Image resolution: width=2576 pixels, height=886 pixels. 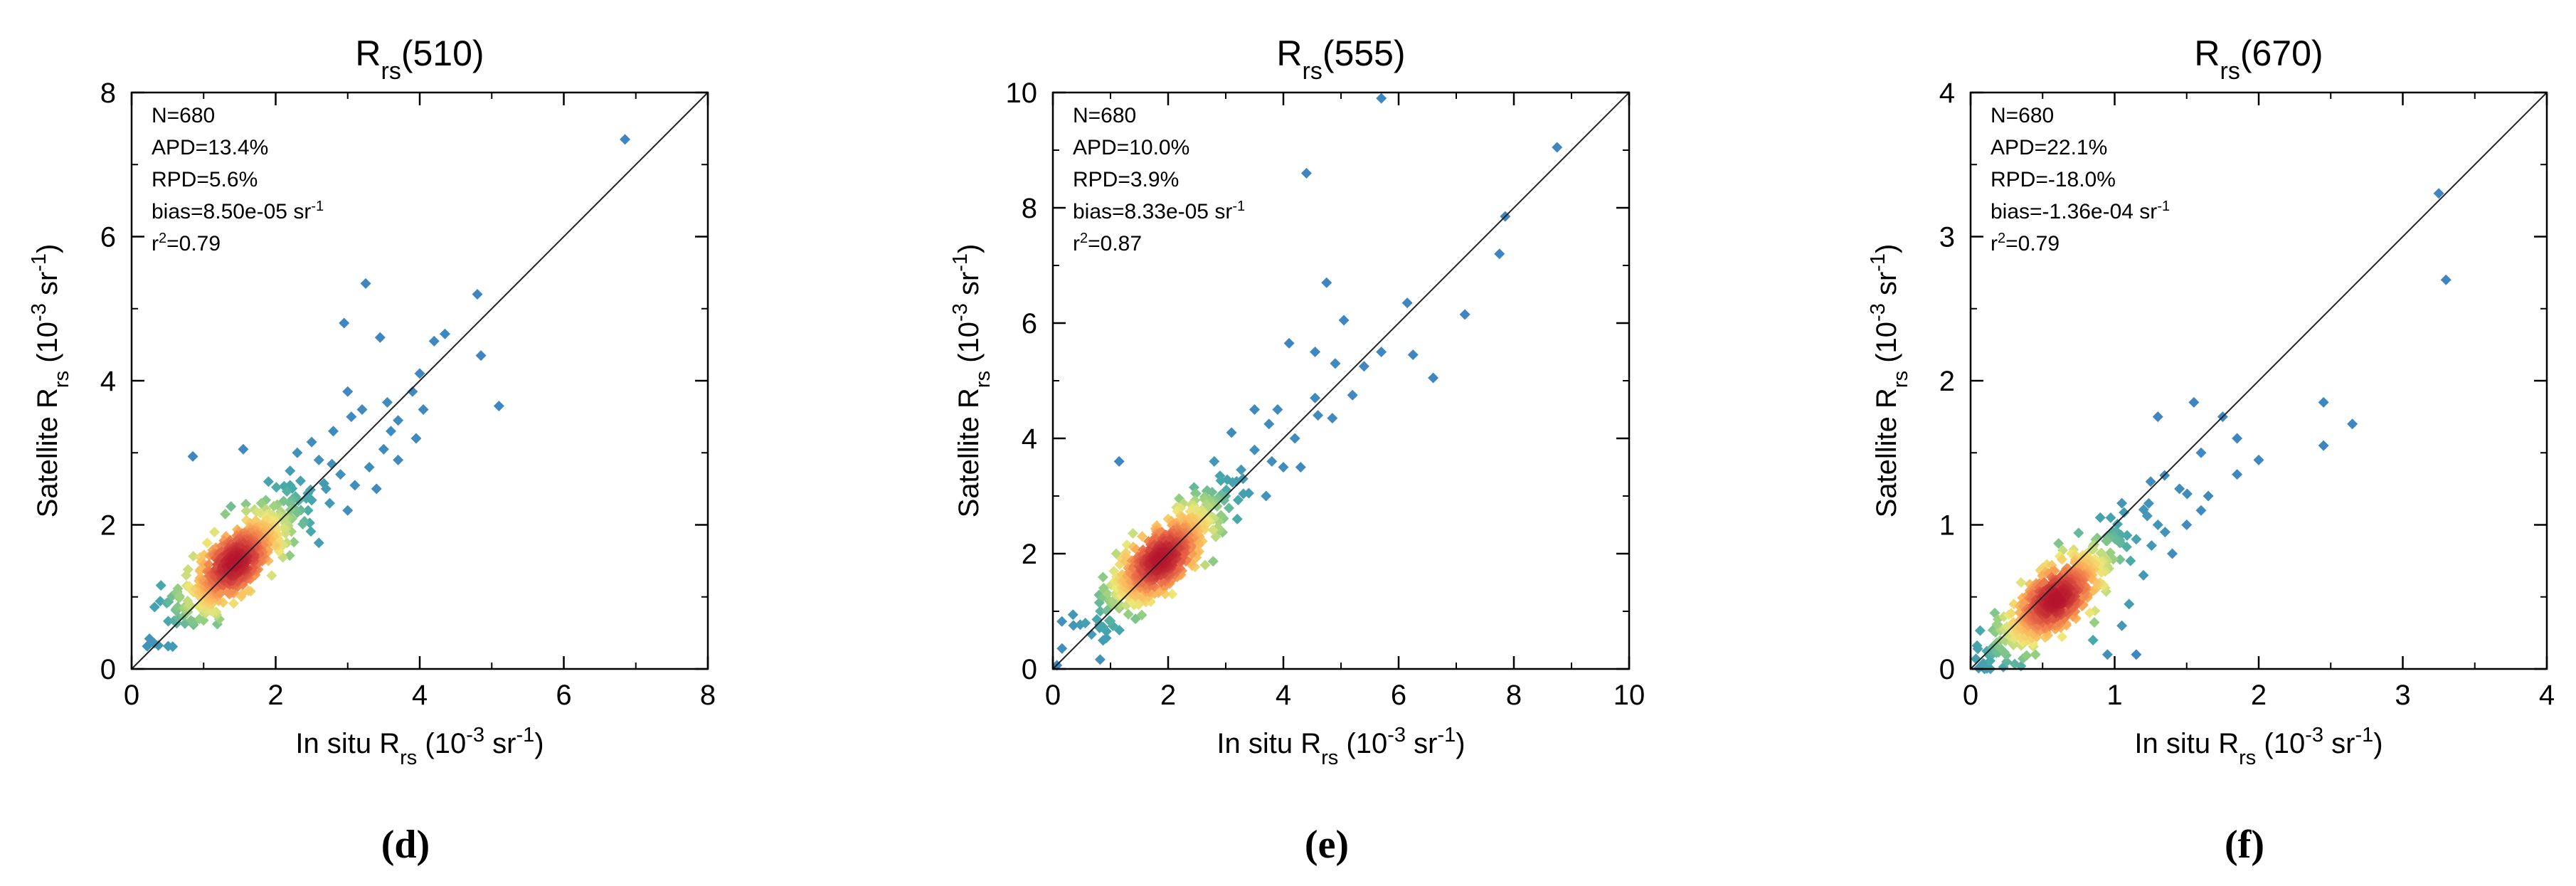 I want to click on y-tick-label: 6, so click(x=108, y=237).